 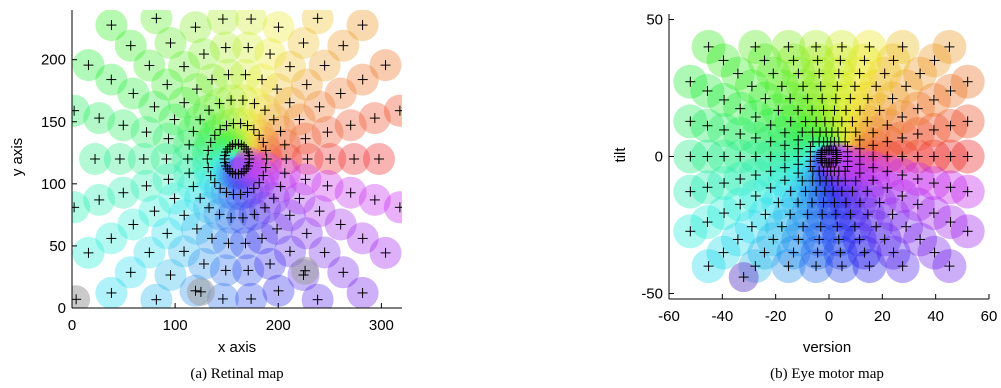 What do you see at coordinates (669, 316) in the screenshot?
I see `eye-motor-map-x-tick-label: -60` at bounding box center [669, 316].